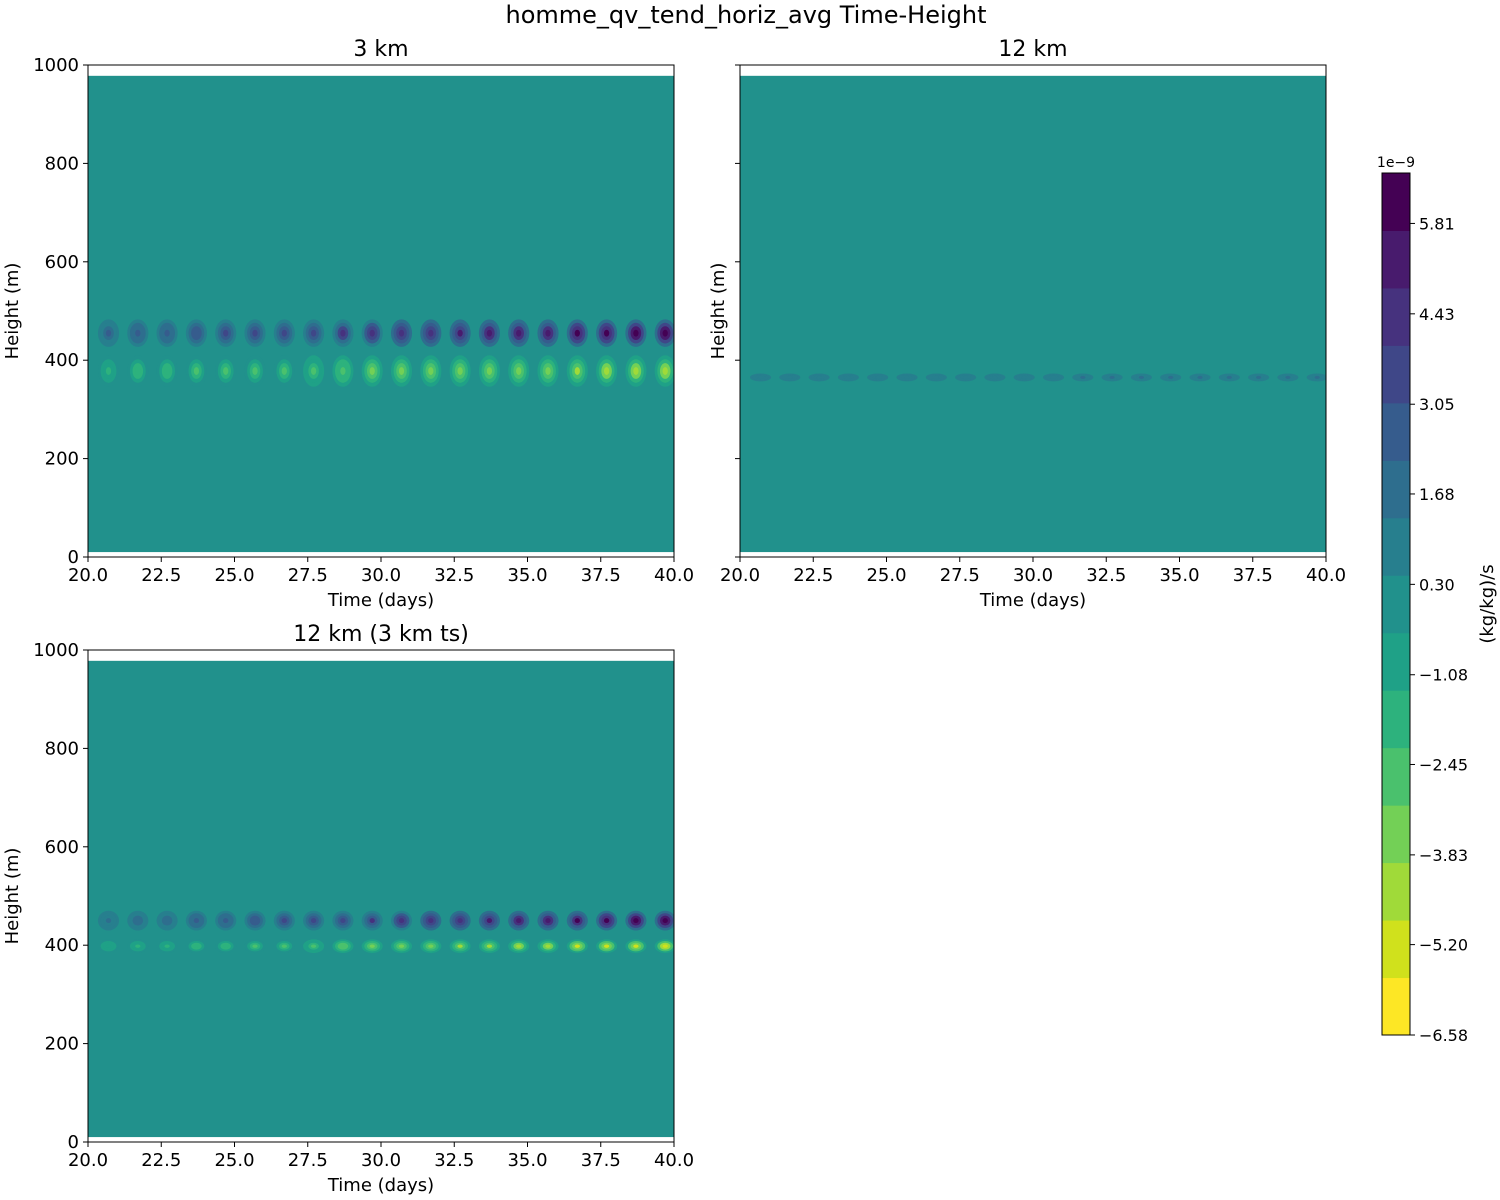 The image size is (1500, 1200). What do you see at coordinates (381, 634) in the screenshot?
I see `subplot-title: 12 km (3 km ts)` at bounding box center [381, 634].